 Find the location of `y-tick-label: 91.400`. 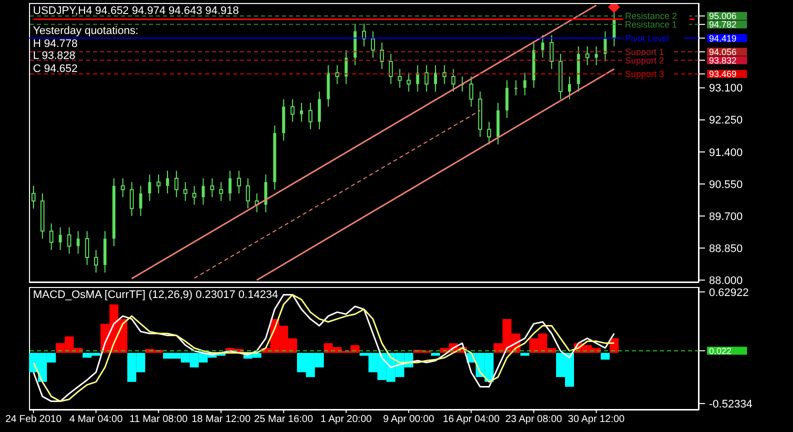

y-tick-label: 91.400 is located at coordinates (726, 152).